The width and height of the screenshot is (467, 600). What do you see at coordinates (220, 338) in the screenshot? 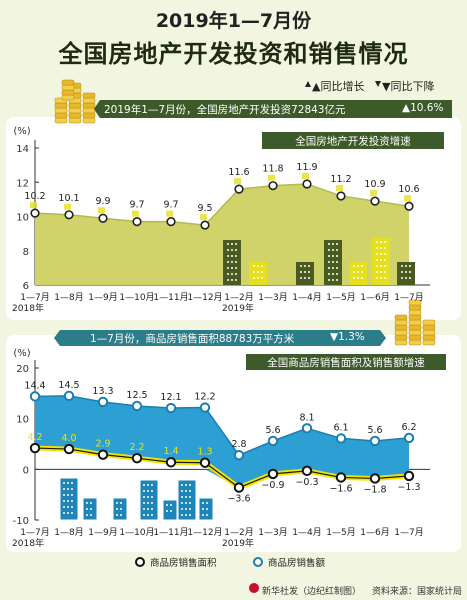
I see `banner-sales` at bounding box center [220, 338].